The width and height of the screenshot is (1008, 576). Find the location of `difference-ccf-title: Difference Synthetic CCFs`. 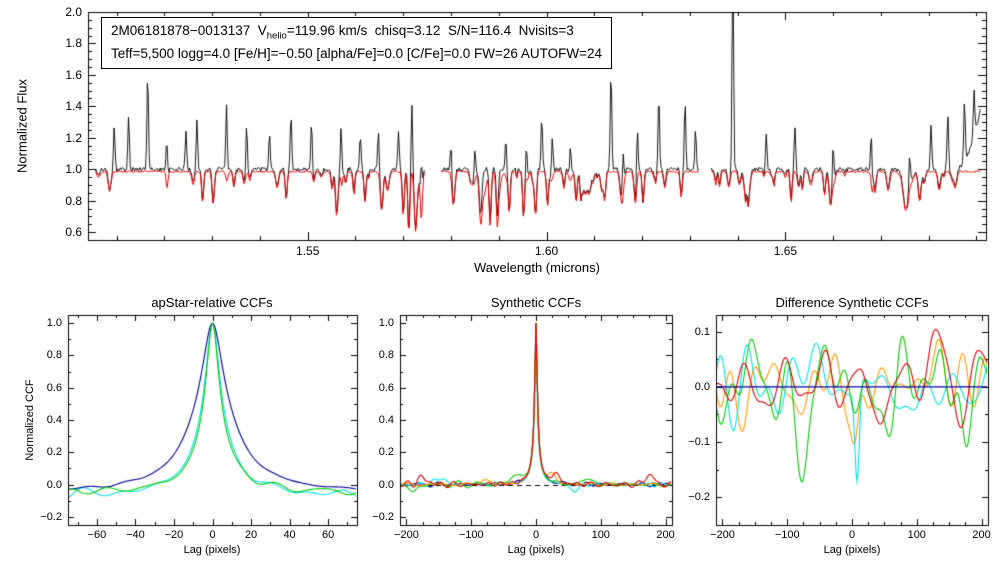

difference-ccf-title: Difference Synthetic CCFs is located at coordinates (852, 302).